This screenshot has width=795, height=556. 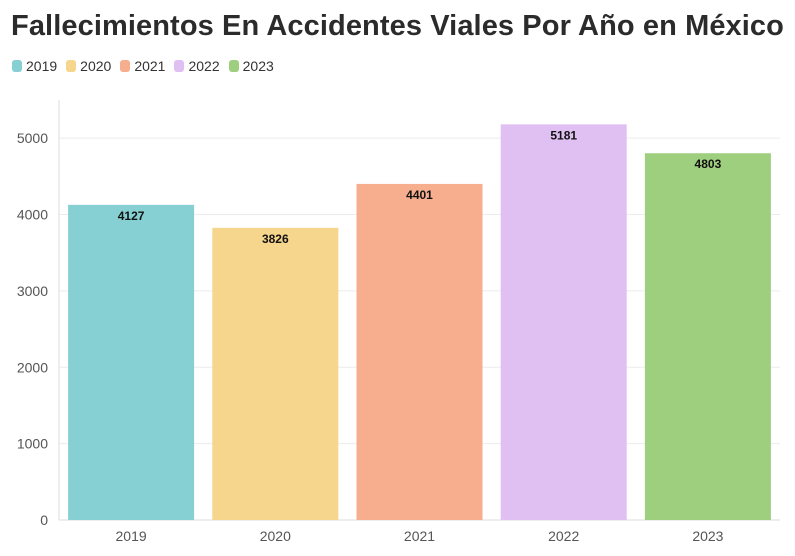 I want to click on data-label-2022: 5181, so click(x=563, y=135).